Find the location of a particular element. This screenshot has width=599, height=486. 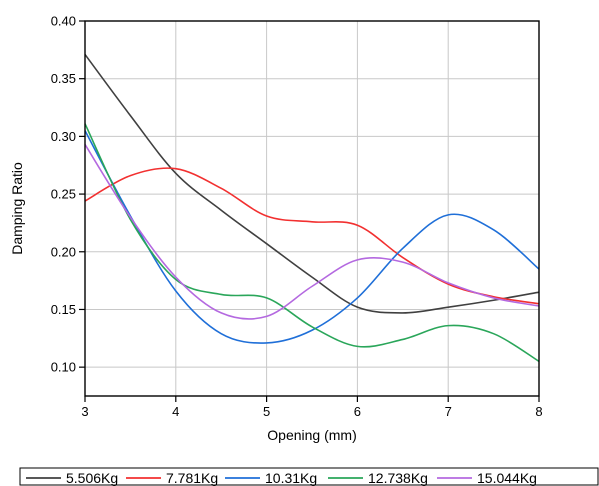

legend-box is located at coordinates (309, 476).